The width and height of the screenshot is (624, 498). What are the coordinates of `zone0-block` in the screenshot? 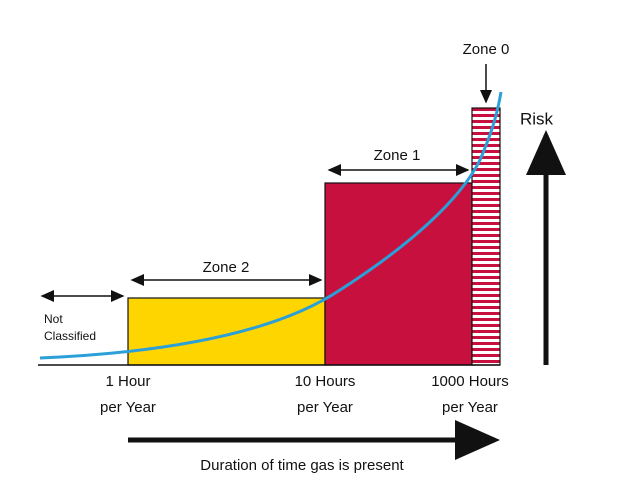 It's located at (486, 236).